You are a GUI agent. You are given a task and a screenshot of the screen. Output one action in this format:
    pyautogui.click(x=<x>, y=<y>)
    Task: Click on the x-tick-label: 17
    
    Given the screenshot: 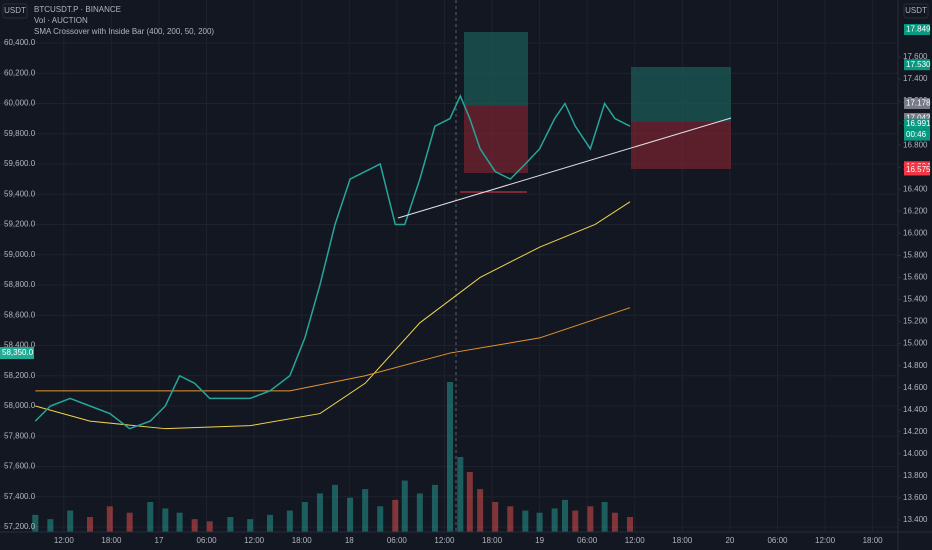 What is the action you would take?
    pyautogui.click(x=159, y=540)
    